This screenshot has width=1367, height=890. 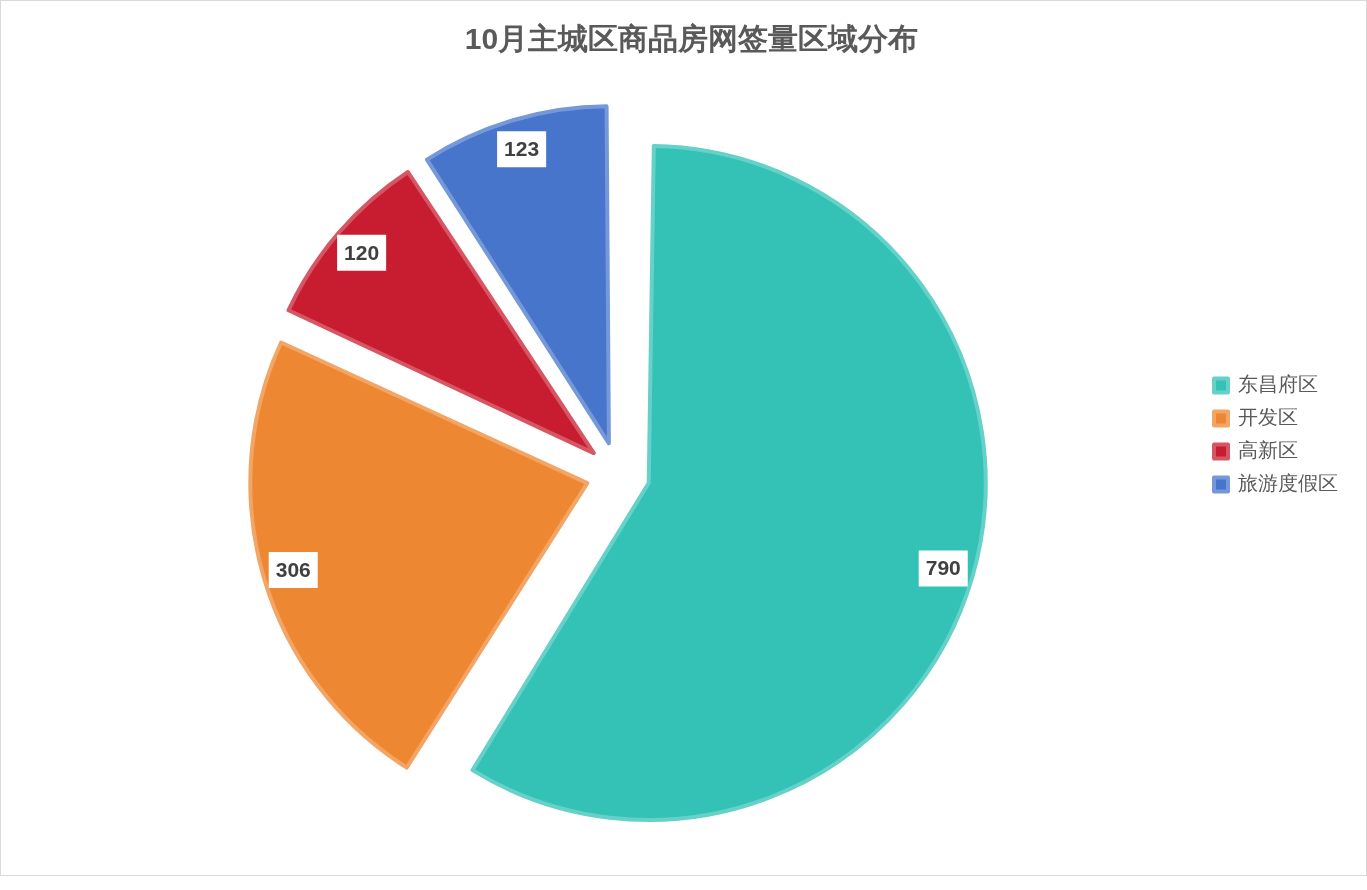 I want to click on legend-label: 旅游度假区, so click(x=1288, y=482).